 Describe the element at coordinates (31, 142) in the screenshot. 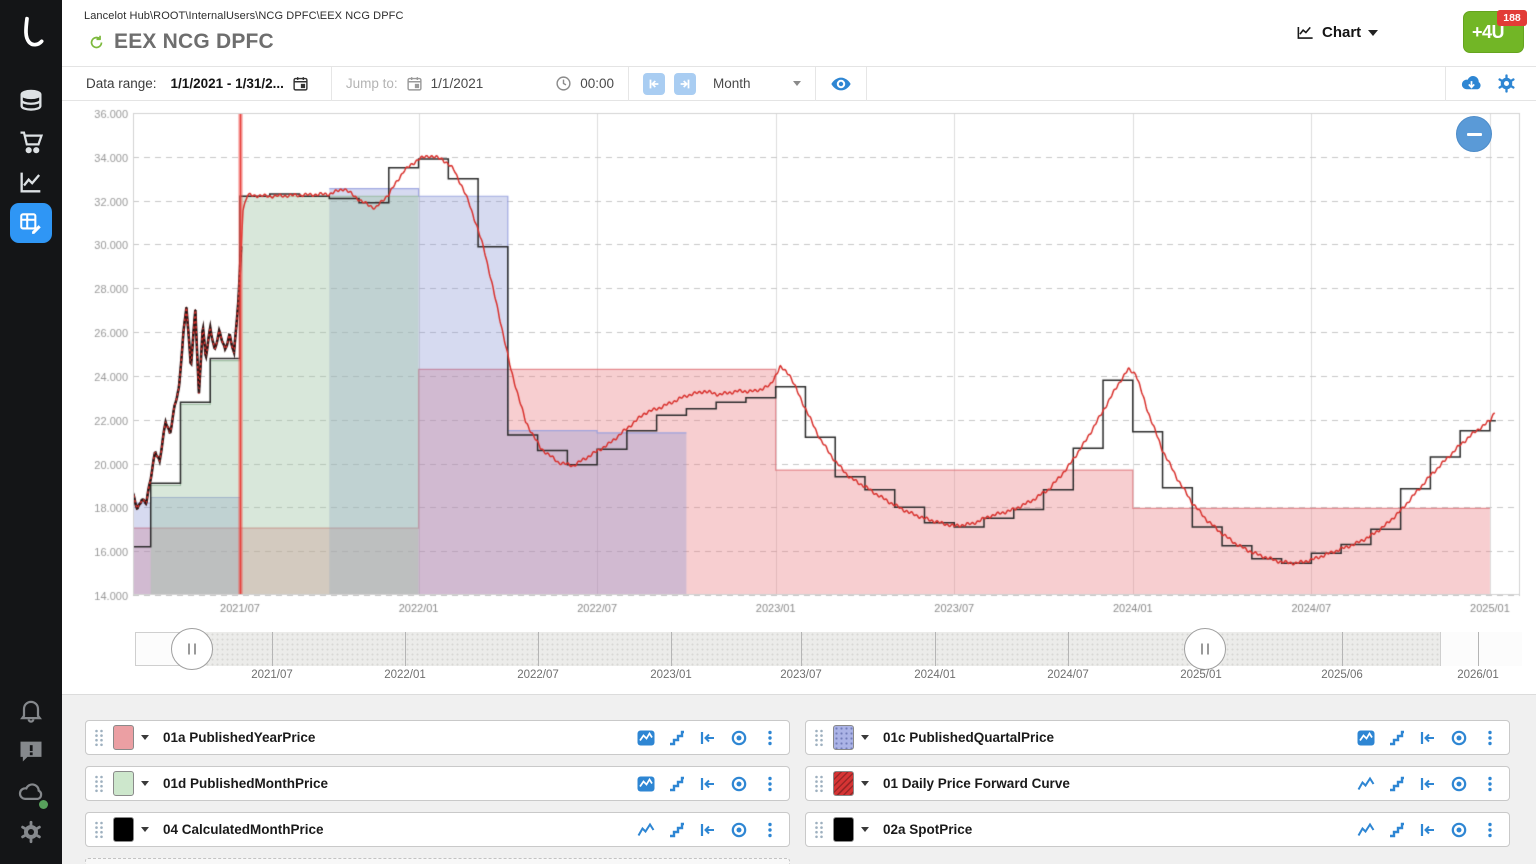

I see `cart-icon` at that location.